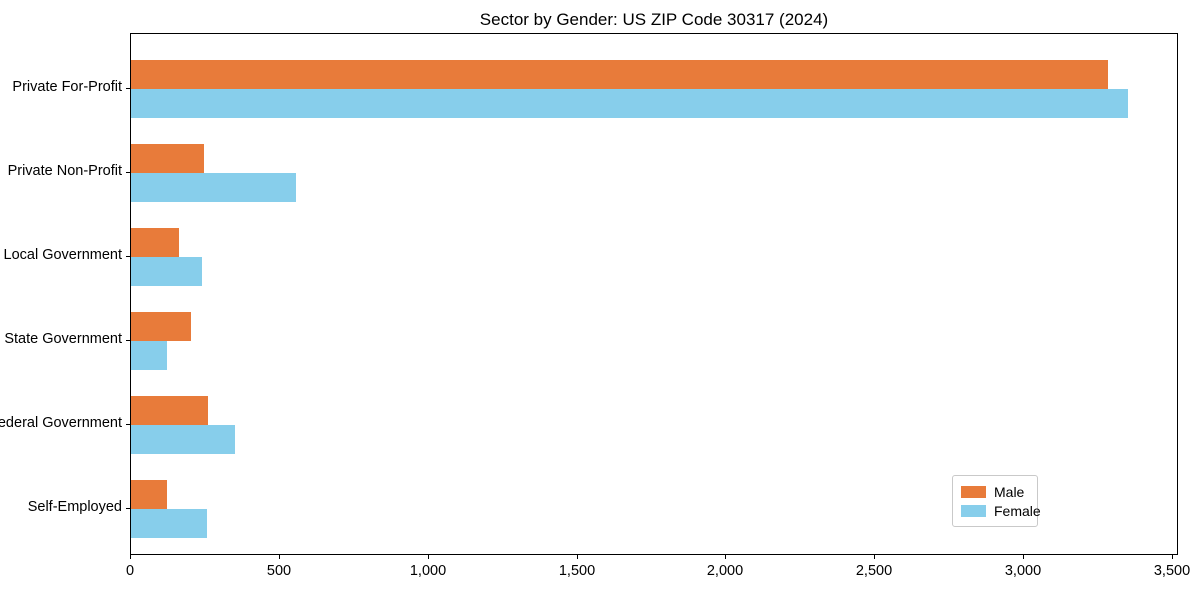  Describe the element at coordinates (428, 571) in the screenshot. I see `x-tick-label: 1,000` at that location.